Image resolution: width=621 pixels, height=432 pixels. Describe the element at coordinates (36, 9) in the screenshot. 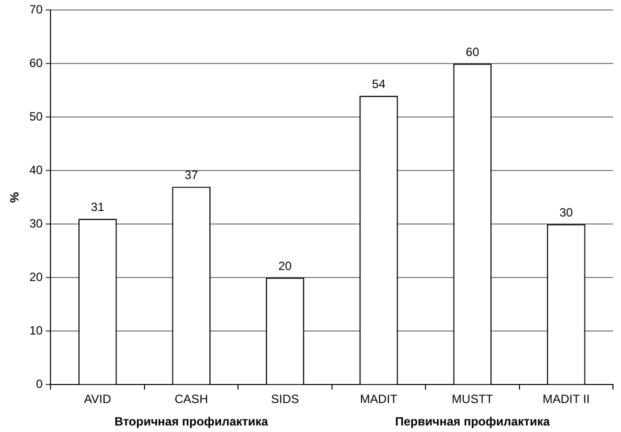

I see `y-tick-label: 70` at that location.